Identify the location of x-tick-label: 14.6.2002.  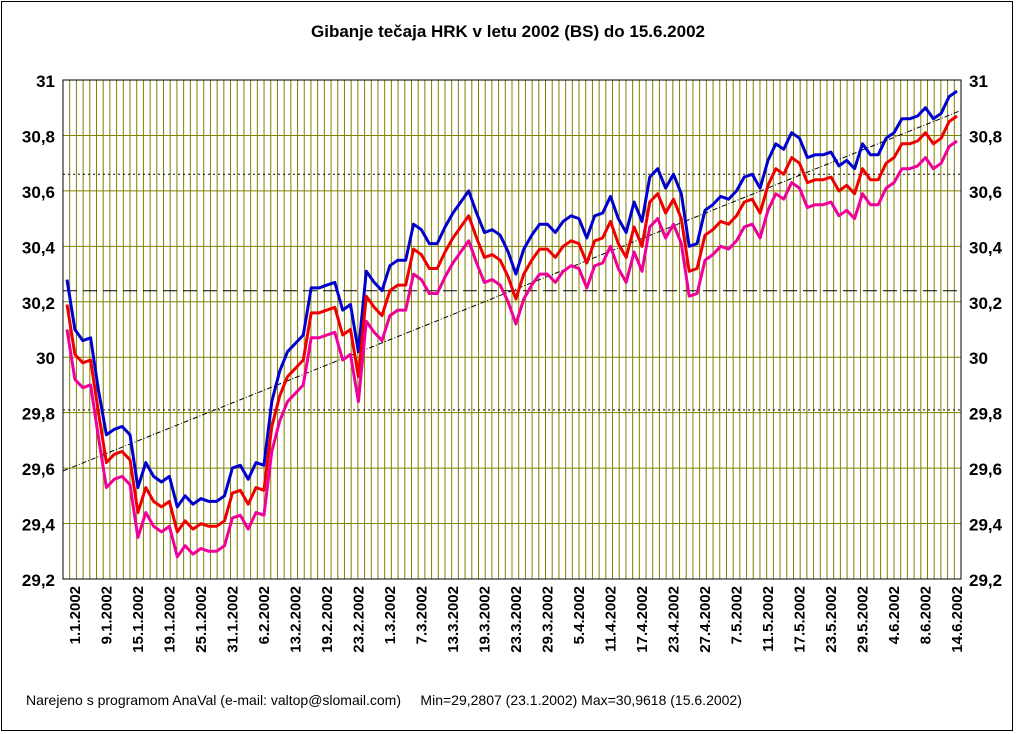
(957, 619).